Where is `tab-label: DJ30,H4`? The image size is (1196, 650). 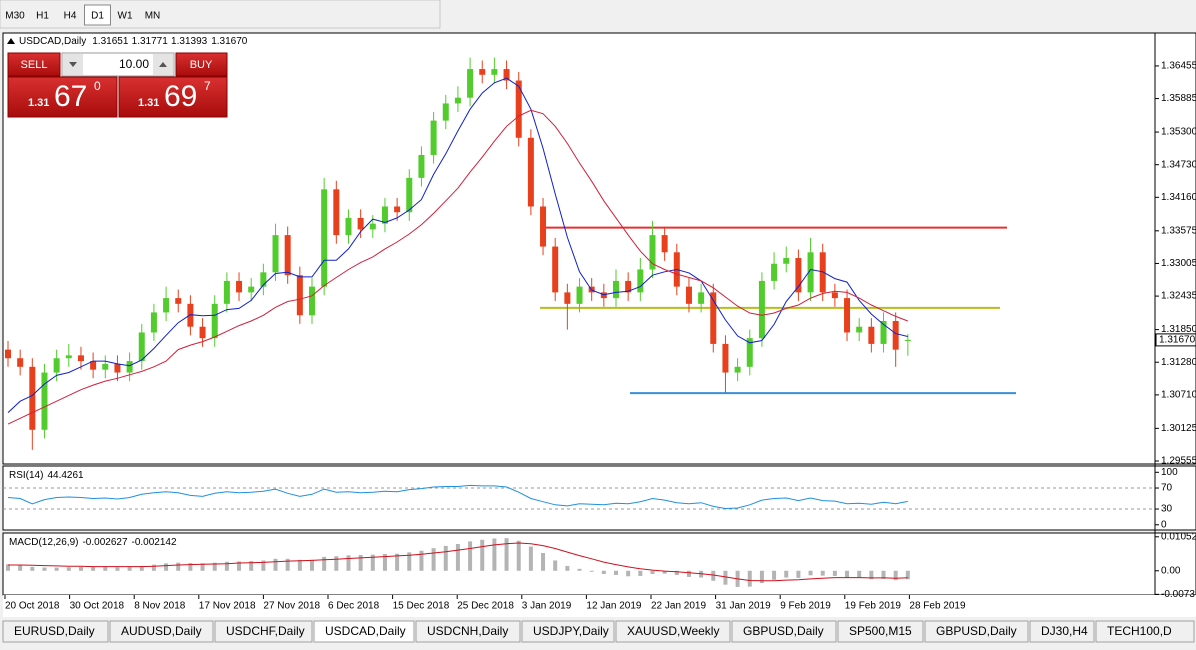 tab-label: DJ30,H4 is located at coordinates (1064, 631).